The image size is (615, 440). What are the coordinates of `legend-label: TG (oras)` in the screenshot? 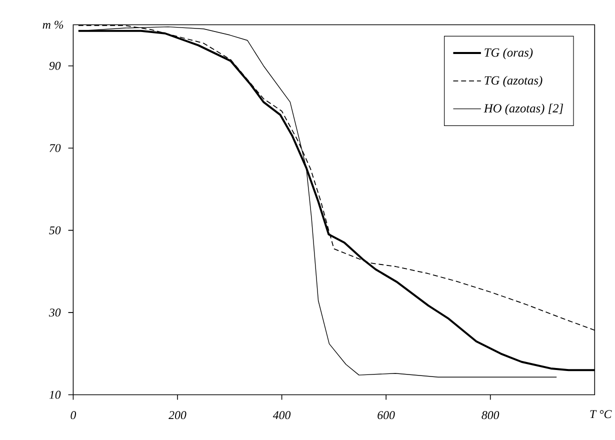 It's located at (508, 54).